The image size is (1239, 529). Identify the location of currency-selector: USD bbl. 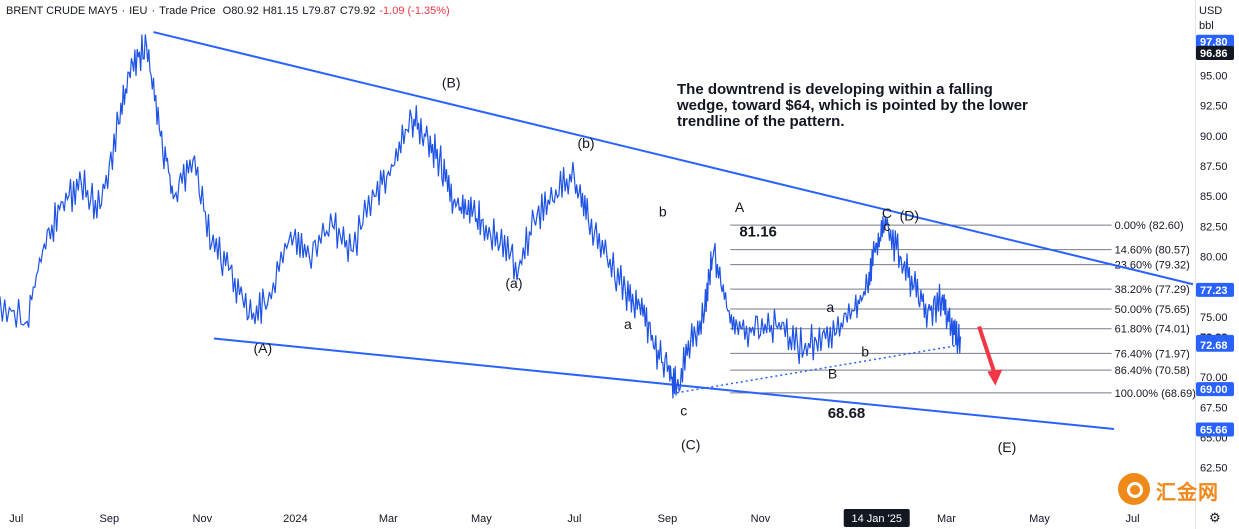
(1210, 19).